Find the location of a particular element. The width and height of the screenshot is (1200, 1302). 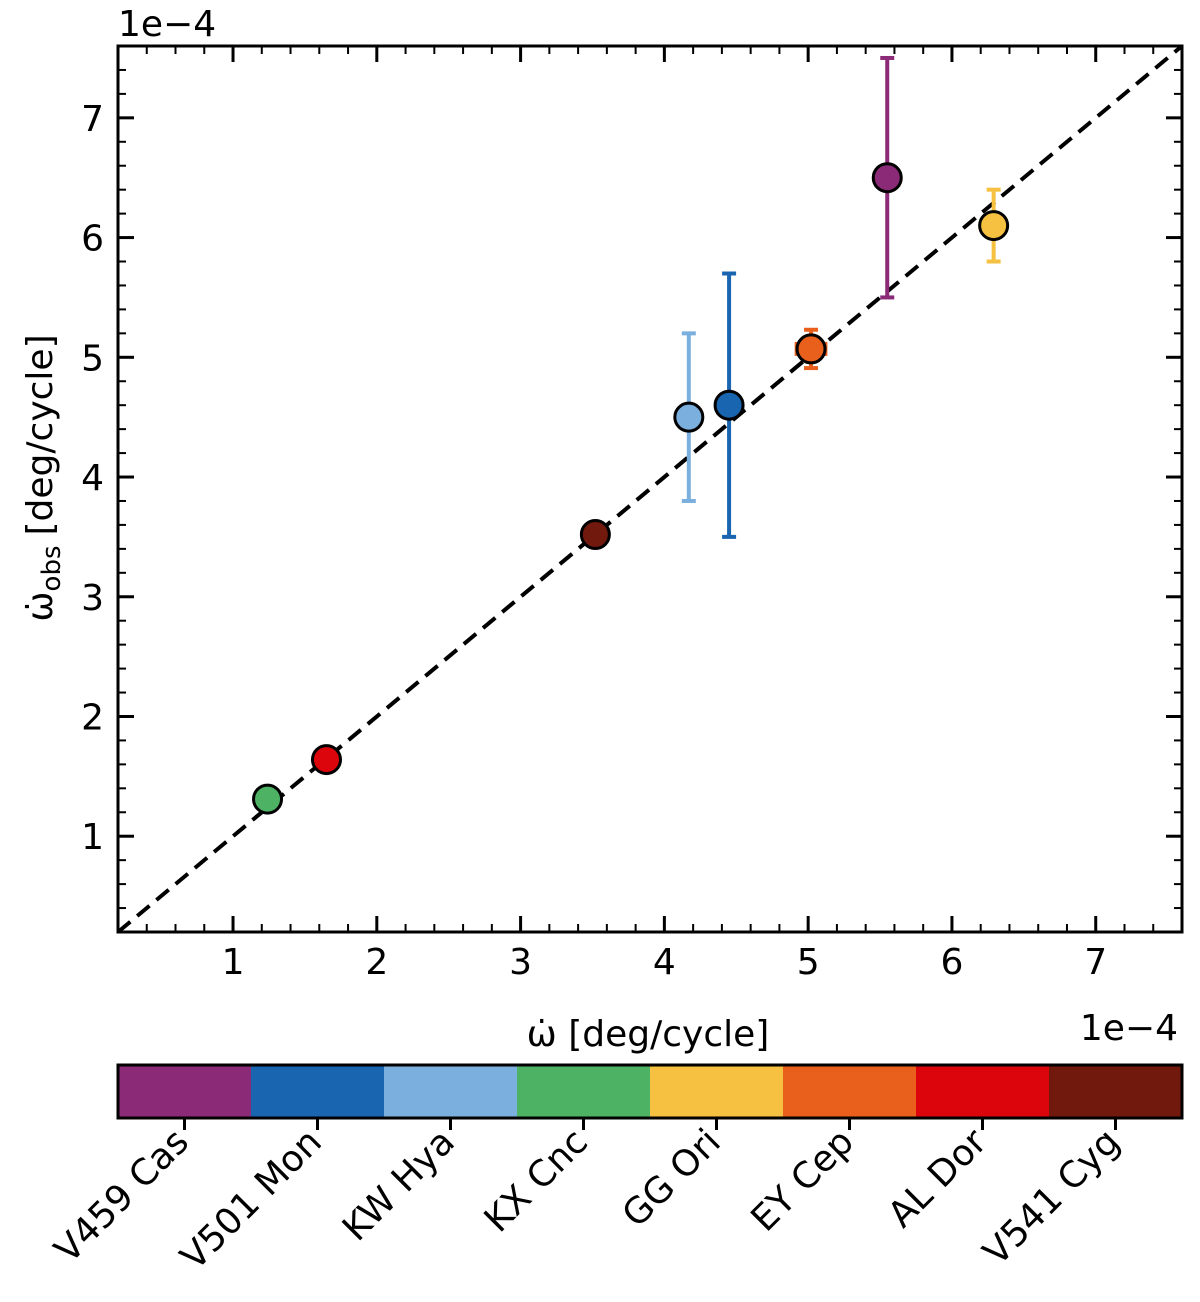

colorbar-label: V501 Mon is located at coordinates (251, 1199).